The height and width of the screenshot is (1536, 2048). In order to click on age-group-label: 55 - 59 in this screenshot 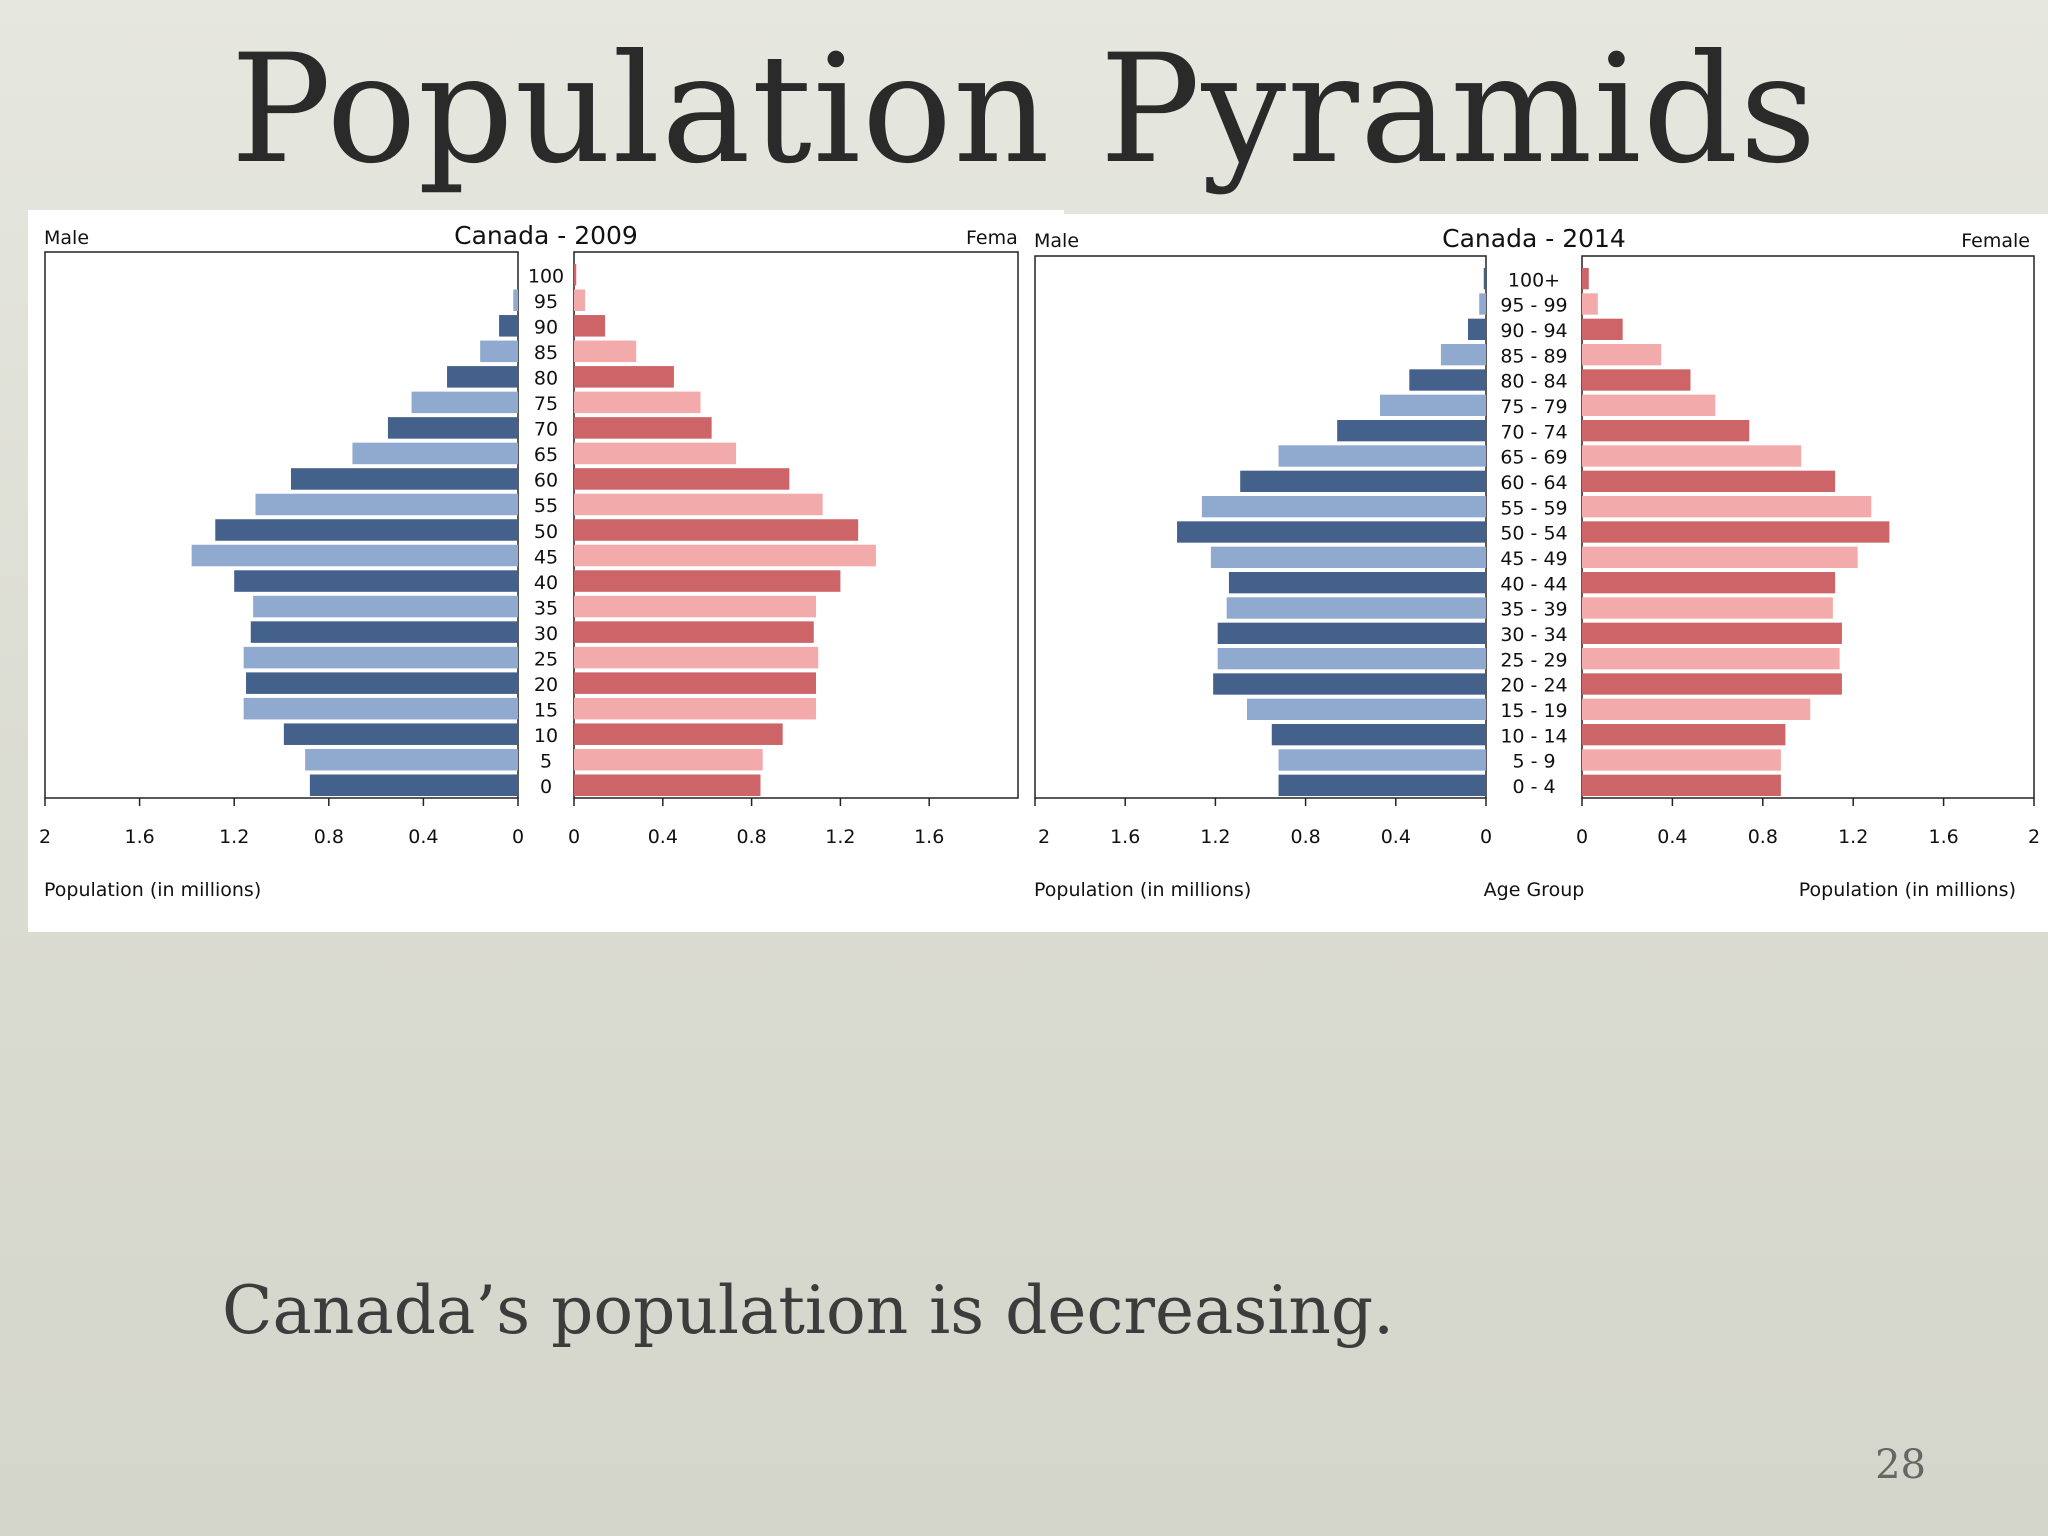, I will do `click(1533, 508)`.